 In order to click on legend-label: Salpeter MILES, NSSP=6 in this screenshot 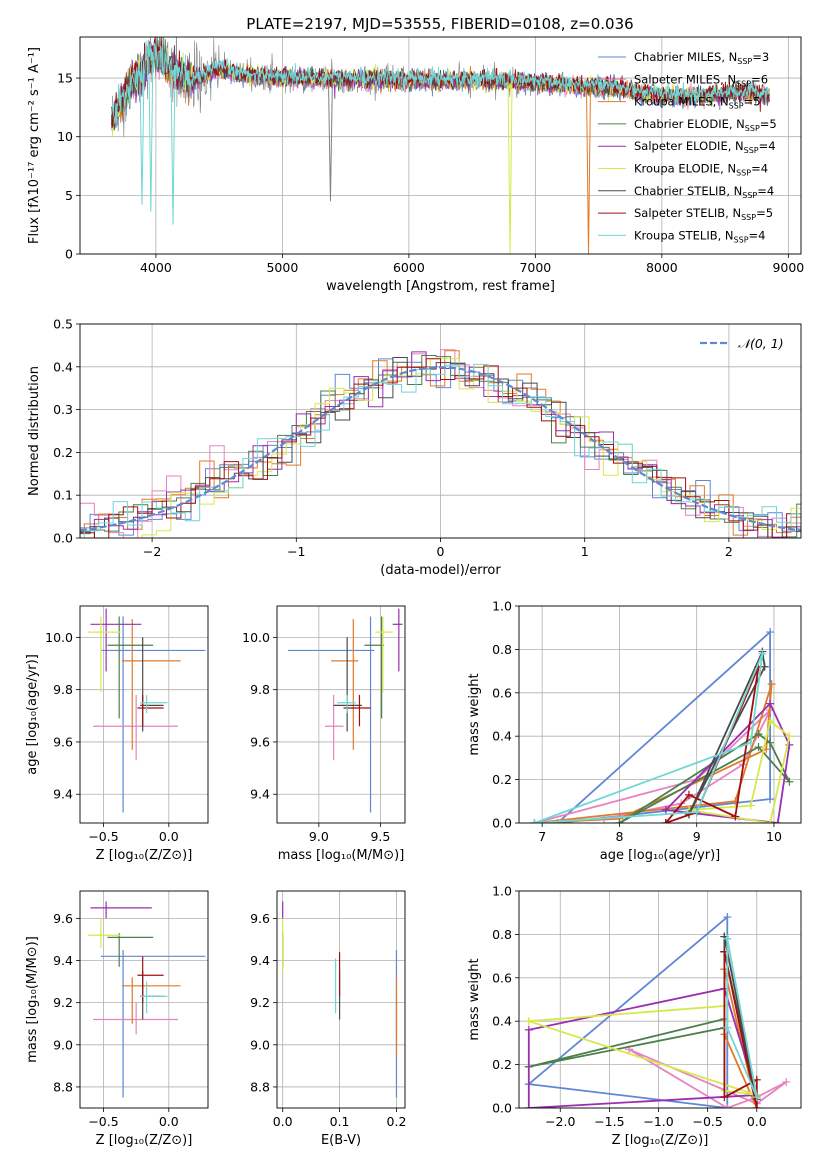, I will do `click(701, 80)`.